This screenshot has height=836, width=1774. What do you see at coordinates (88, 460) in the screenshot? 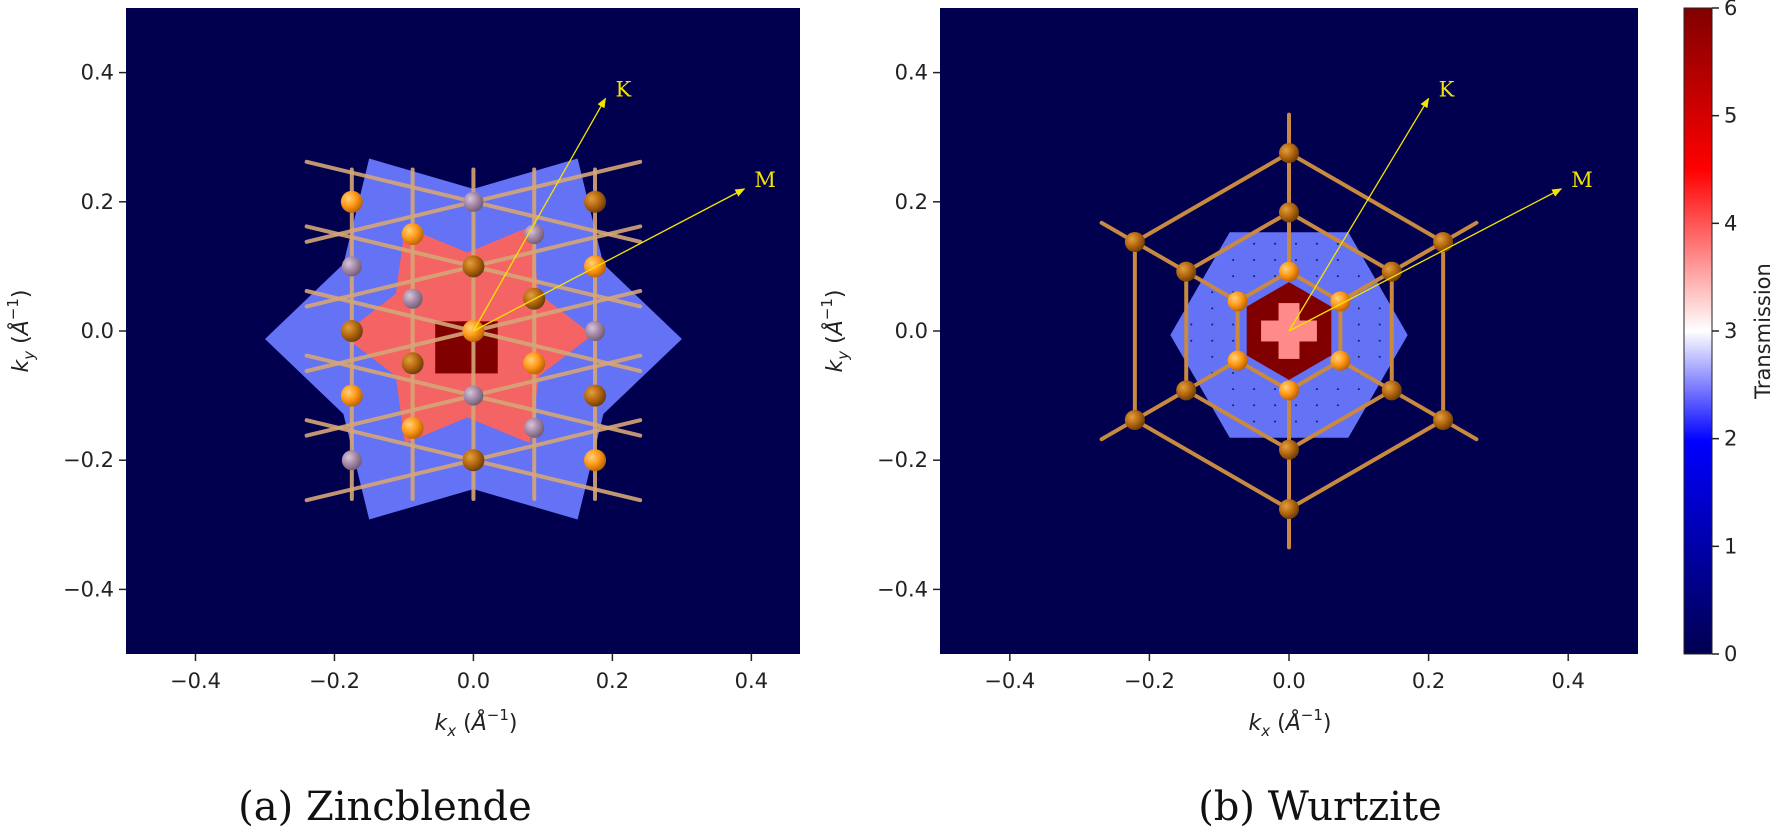
I see `y-tick-label: −0.2` at bounding box center [88, 460].